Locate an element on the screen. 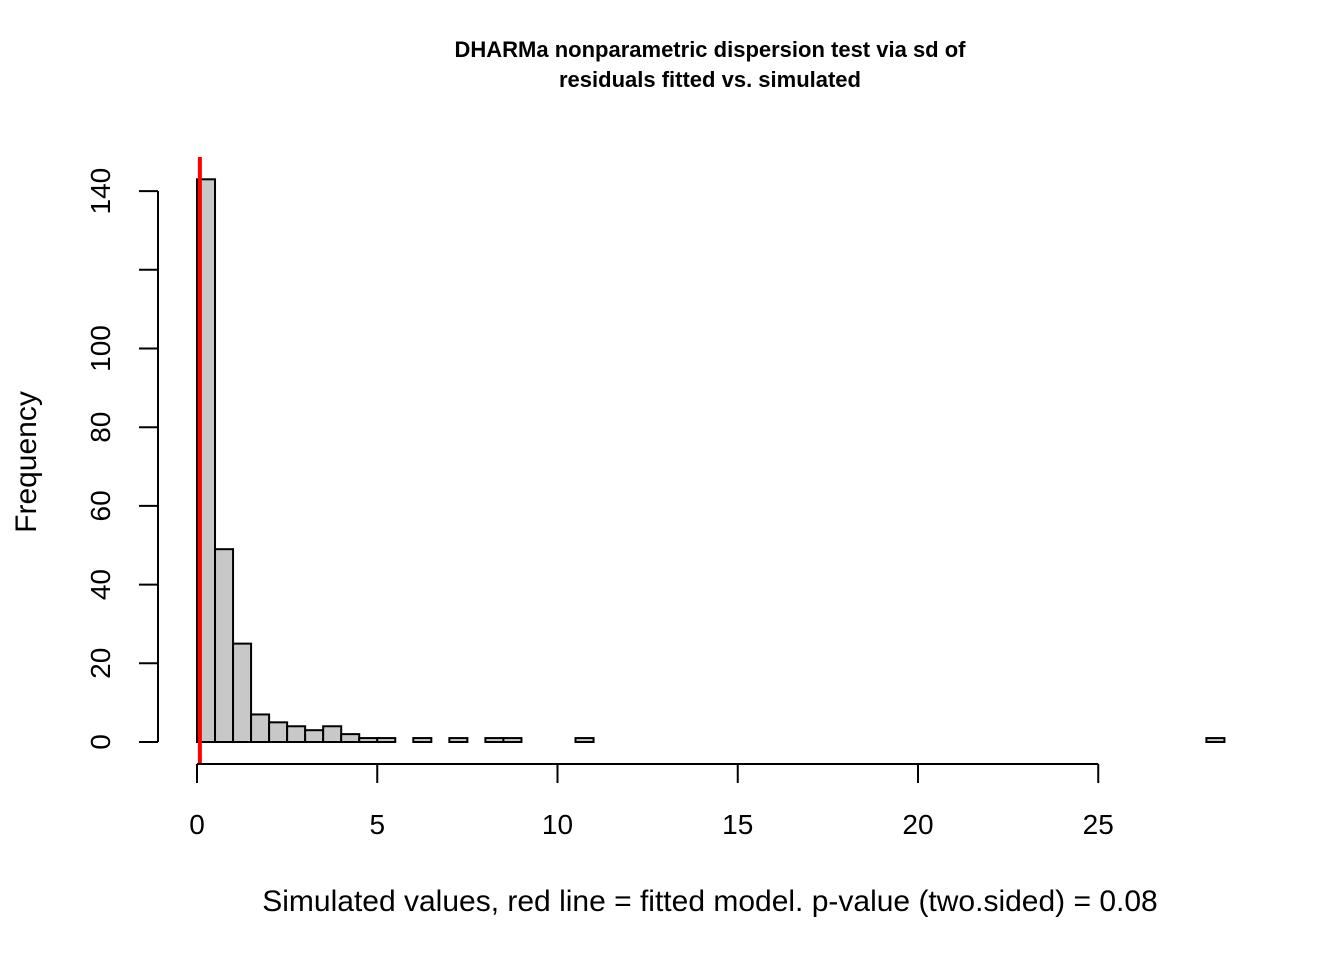  y-tick-label: 100 is located at coordinates (100, 348).